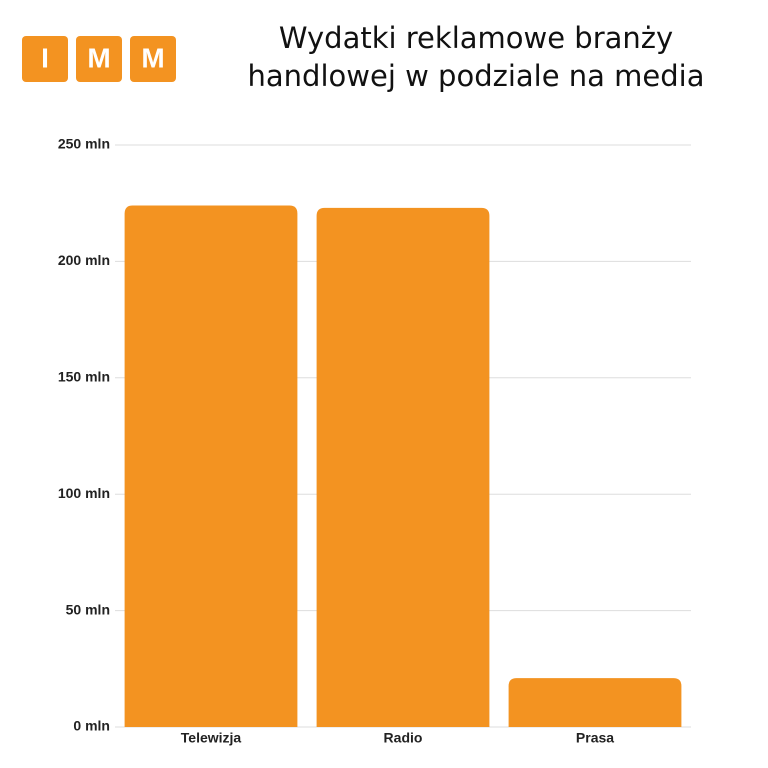  Describe the element at coordinates (403, 738) in the screenshot. I see `x-tick-label: Radio` at that location.